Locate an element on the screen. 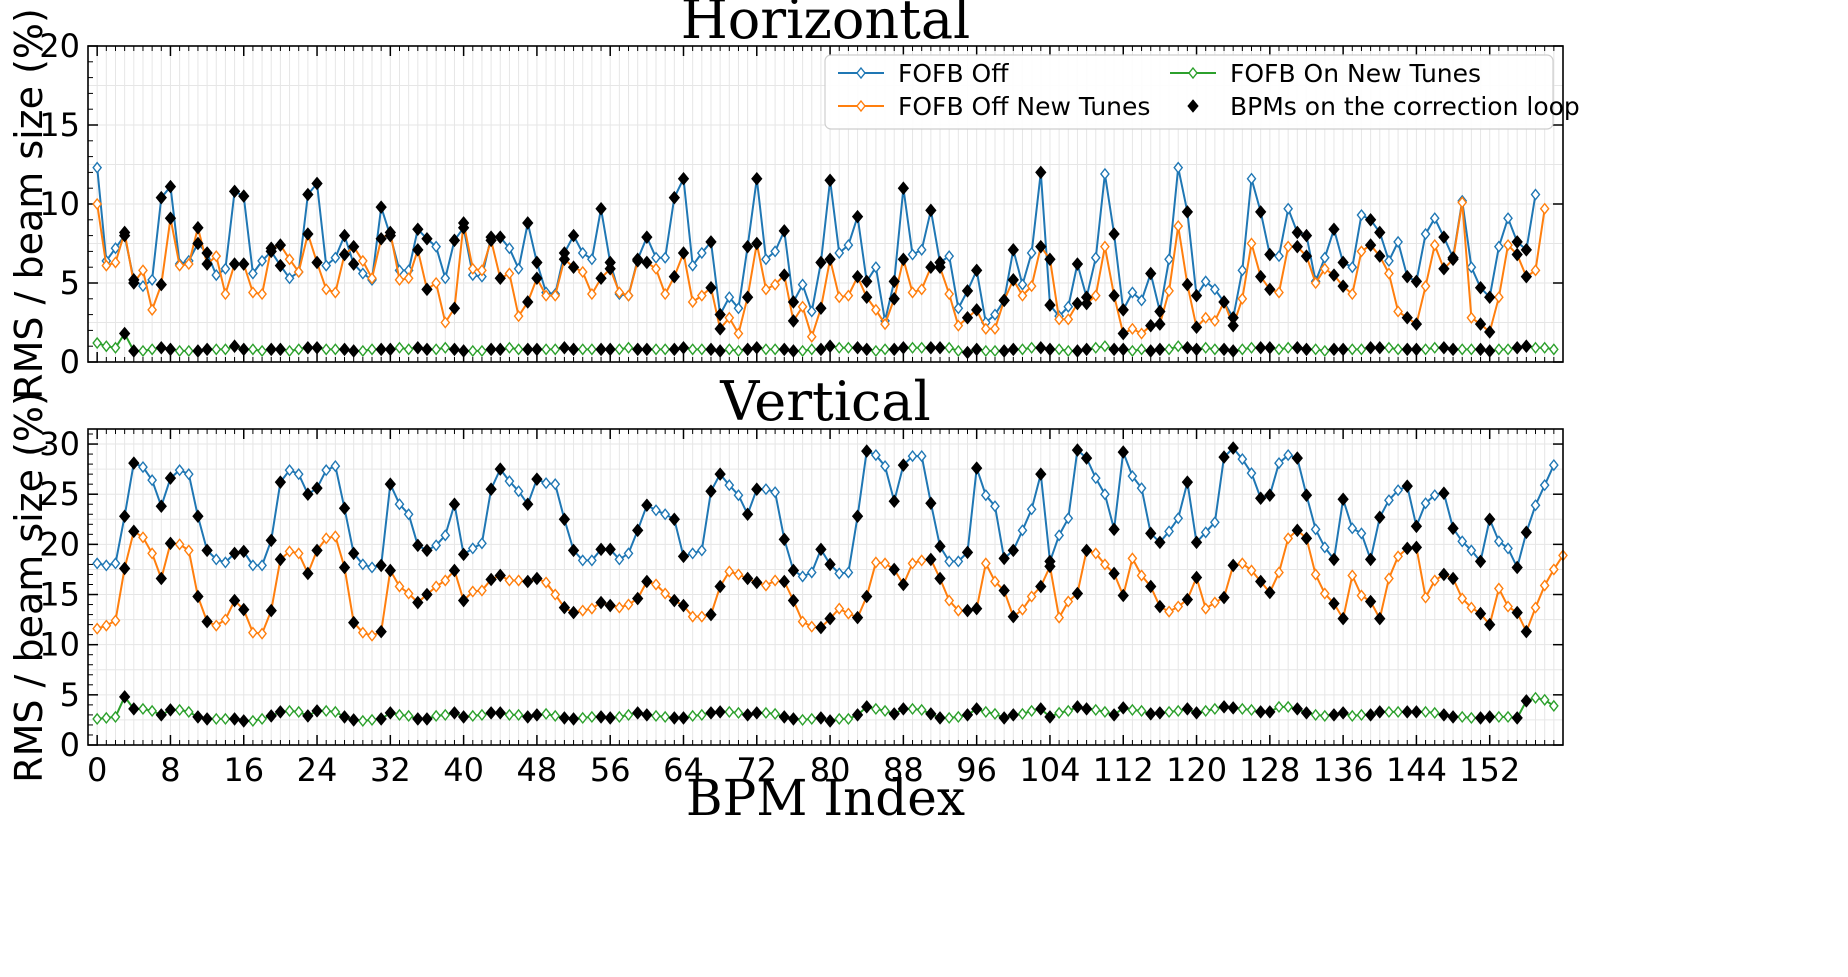 Image resolution: width=1848 pixels, height=977 pixels. xtick-label: 40 is located at coordinates (463, 770).